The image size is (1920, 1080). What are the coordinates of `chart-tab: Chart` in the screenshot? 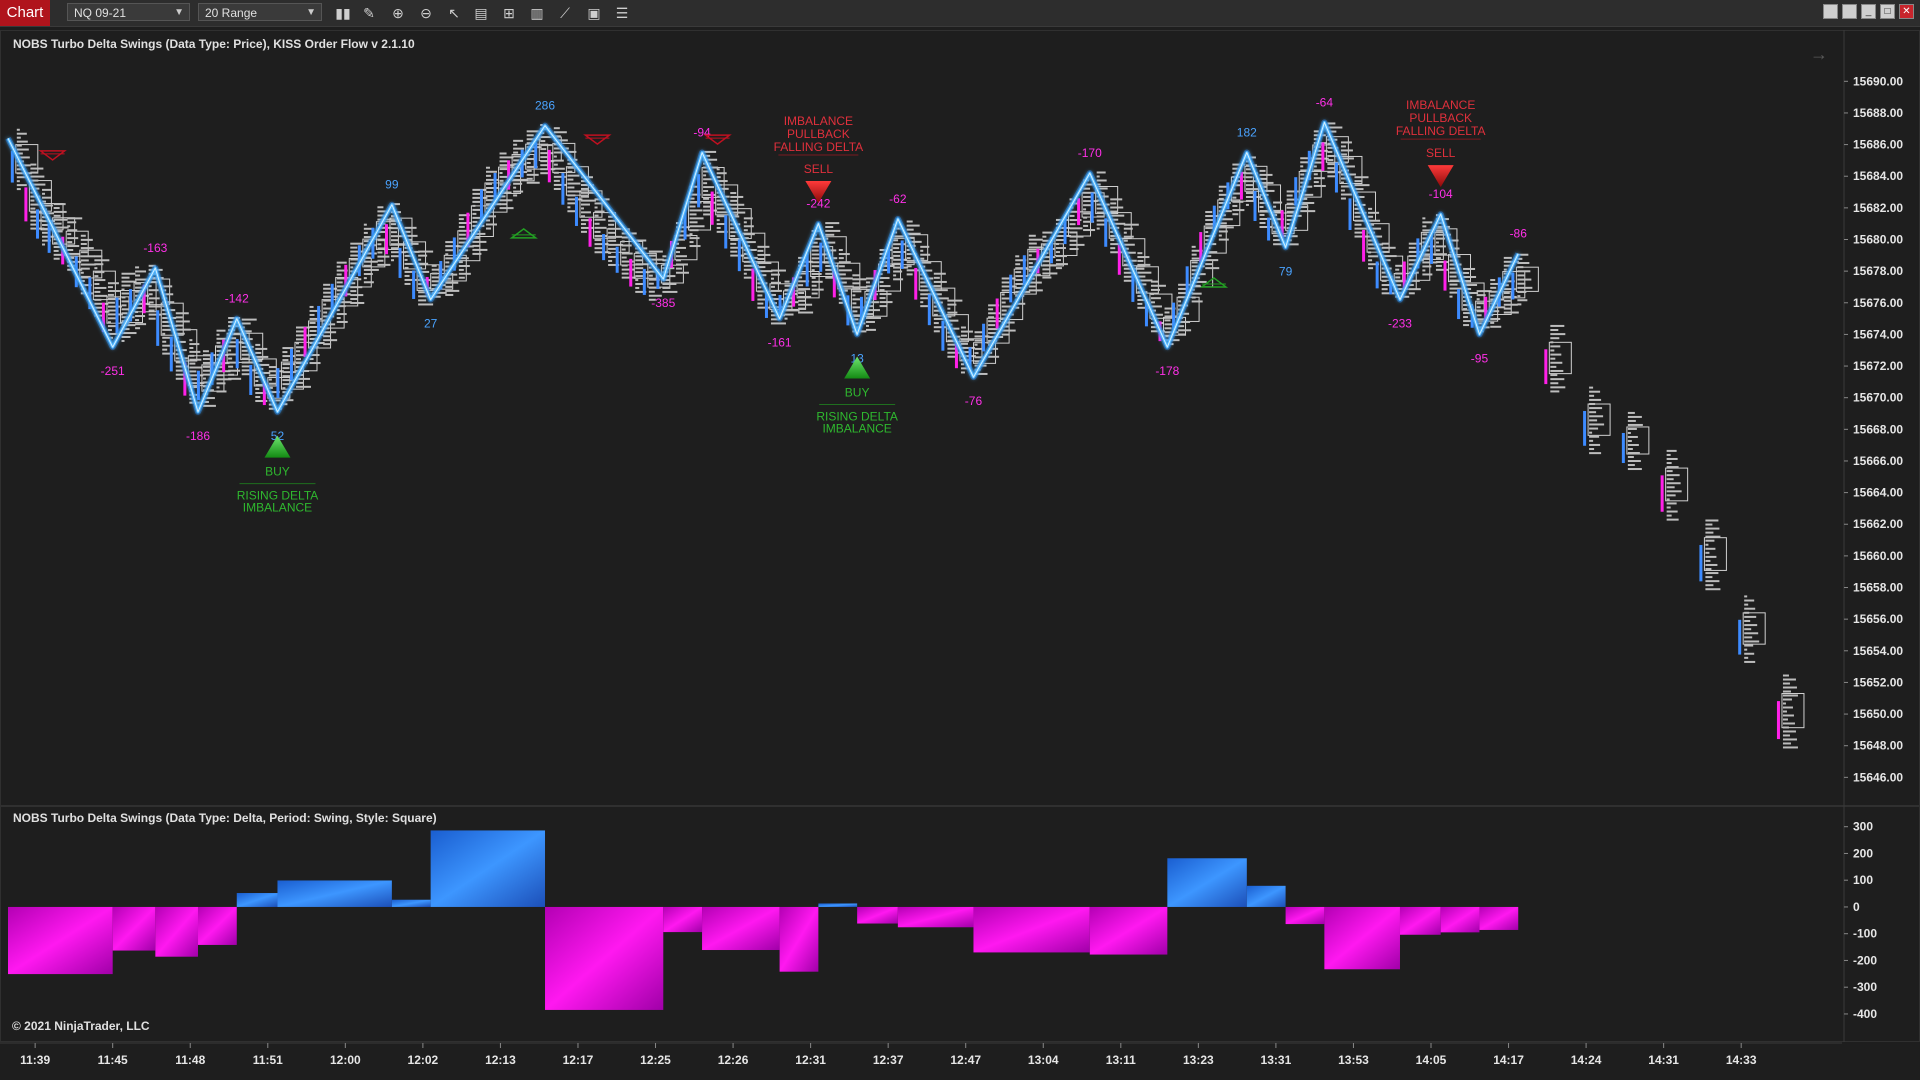 It's located at (25, 13).